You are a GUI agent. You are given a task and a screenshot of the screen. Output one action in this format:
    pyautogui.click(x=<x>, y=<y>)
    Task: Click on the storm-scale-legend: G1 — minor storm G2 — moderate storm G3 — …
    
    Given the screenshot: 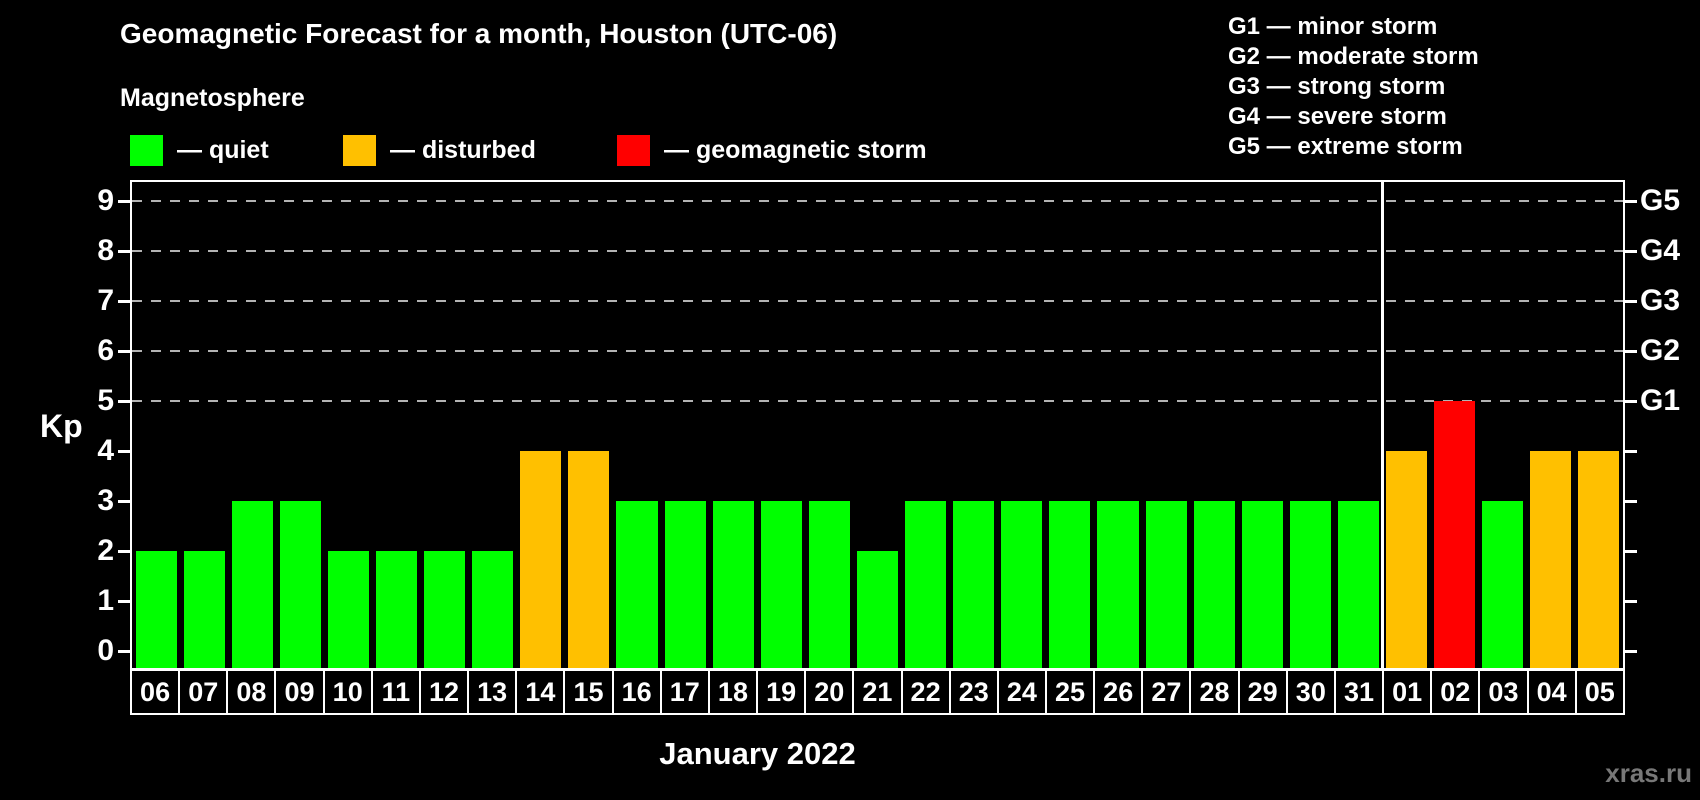 What is the action you would take?
    pyautogui.click(x=1353, y=87)
    